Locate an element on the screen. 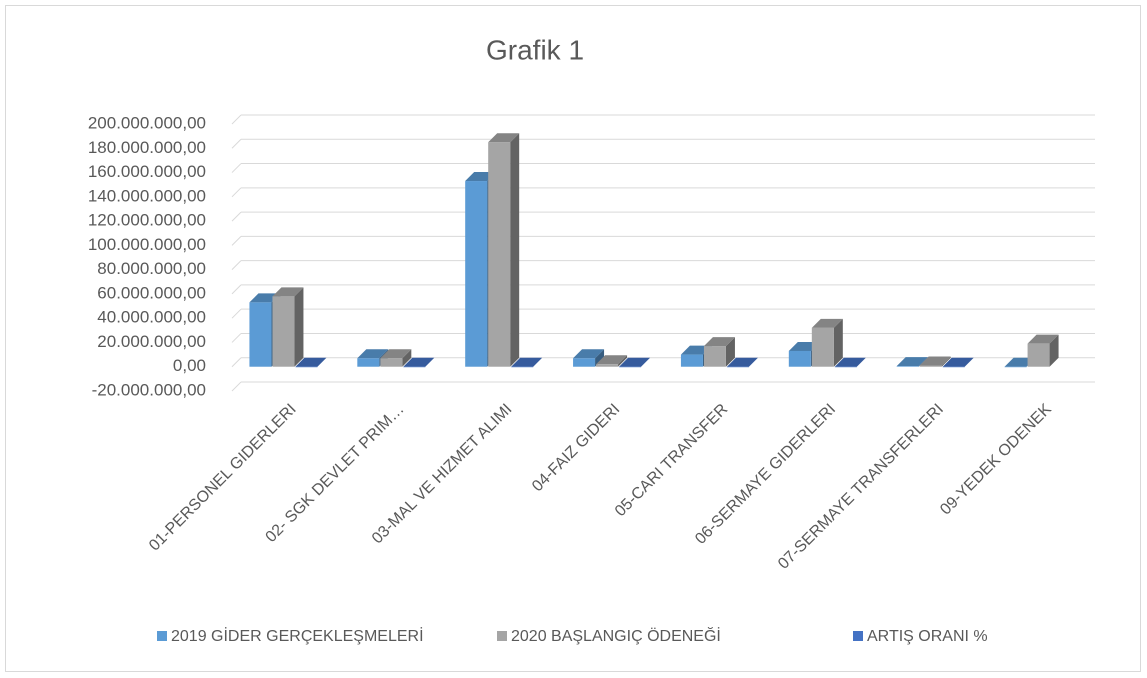 The width and height of the screenshot is (1147, 678). legend-label: 2020 BAŞLANGIÇ ÖDENEĞİ is located at coordinates (616, 635).